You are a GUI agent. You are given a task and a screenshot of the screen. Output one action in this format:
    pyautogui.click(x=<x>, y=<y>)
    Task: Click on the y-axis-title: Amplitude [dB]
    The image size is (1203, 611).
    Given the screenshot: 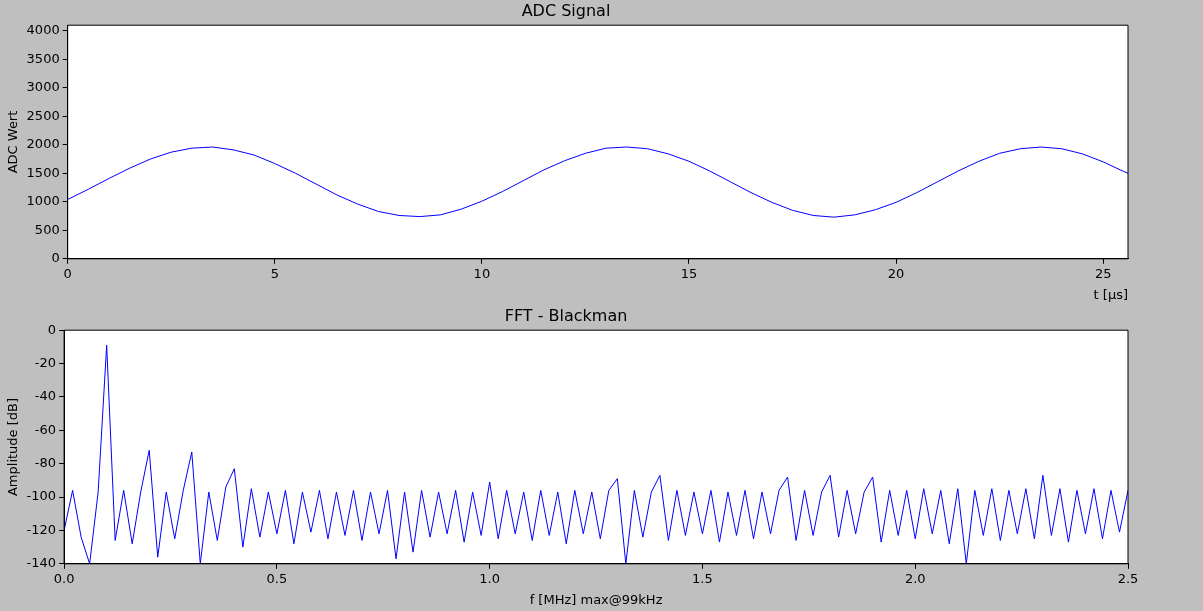 What is the action you would take?
    pyautogui.click(x=13, y=447)
    